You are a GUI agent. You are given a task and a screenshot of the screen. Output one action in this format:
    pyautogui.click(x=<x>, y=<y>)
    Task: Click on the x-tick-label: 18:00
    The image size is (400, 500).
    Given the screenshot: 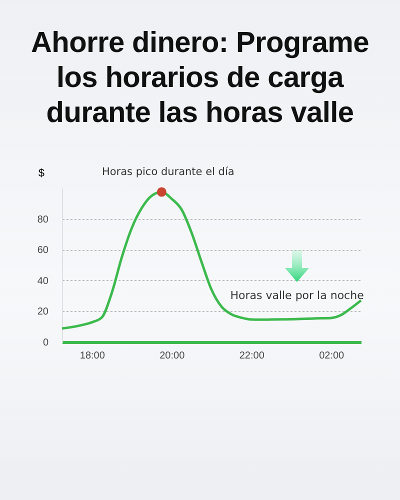 What is the action you would take?
    pyautogui.click(x=93, y=356)
    